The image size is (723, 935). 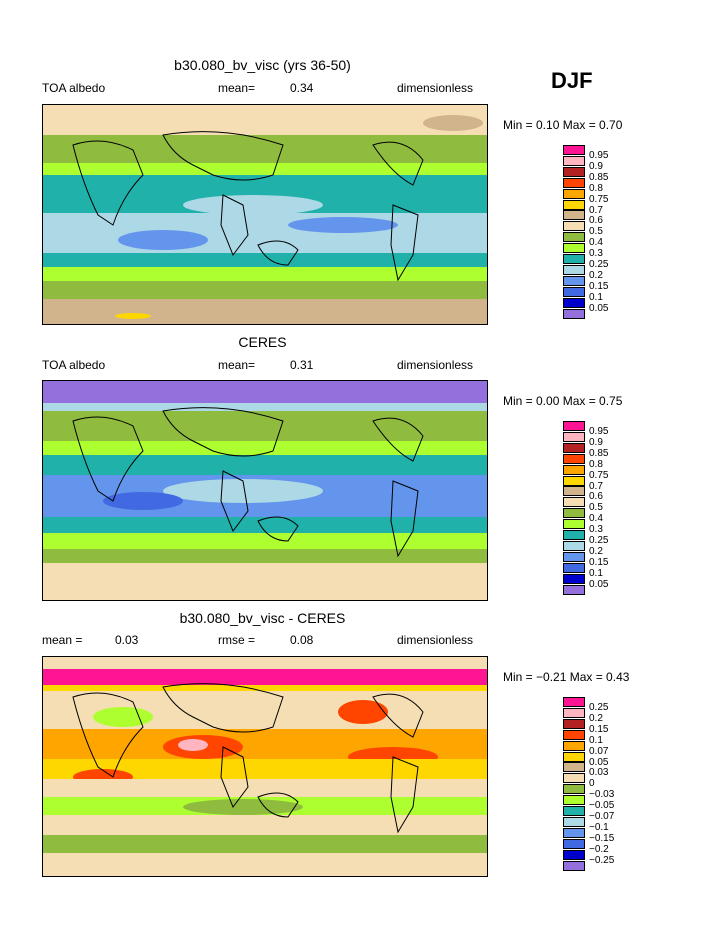 I want to click on panel-1-legend-label: 0.7, so click(x=596, y=210).